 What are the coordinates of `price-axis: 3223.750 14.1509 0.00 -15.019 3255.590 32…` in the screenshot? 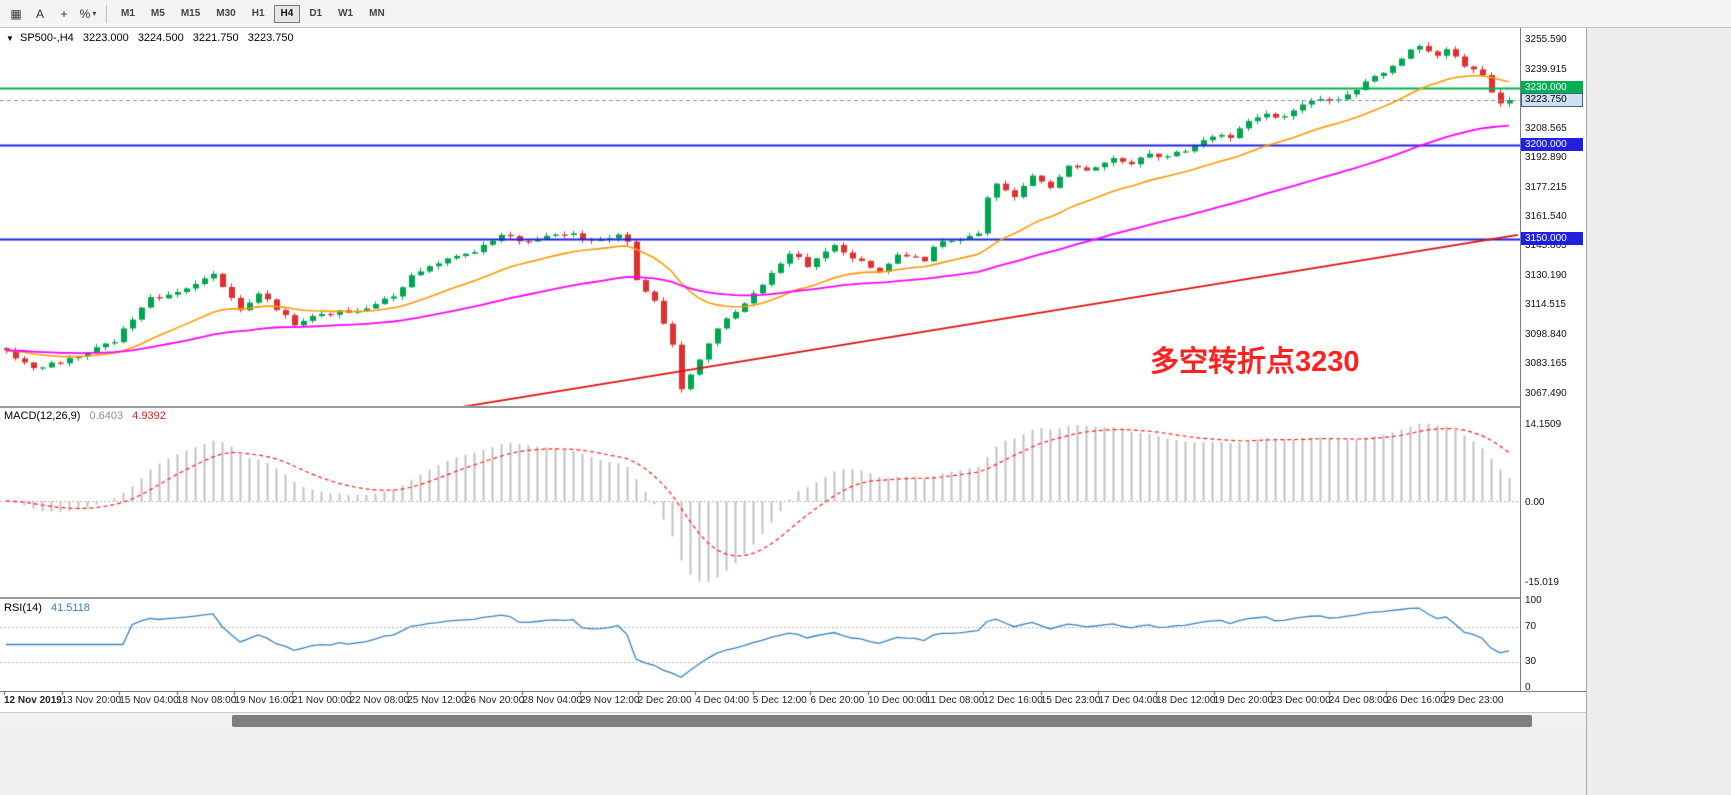 It's located at (1553, 360).